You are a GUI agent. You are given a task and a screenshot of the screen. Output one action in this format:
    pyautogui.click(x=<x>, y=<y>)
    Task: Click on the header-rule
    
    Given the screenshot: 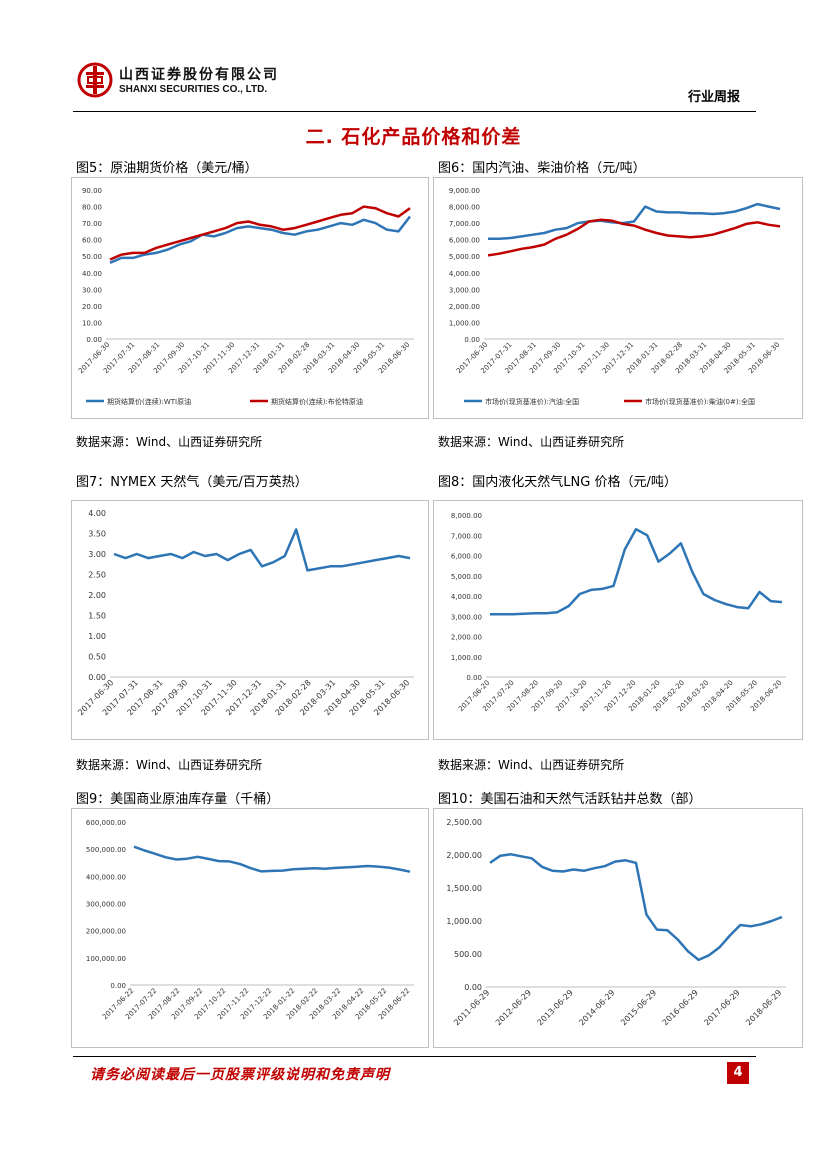 What is the action you would take?
    pyautogui.click(x=414, y=111)
    